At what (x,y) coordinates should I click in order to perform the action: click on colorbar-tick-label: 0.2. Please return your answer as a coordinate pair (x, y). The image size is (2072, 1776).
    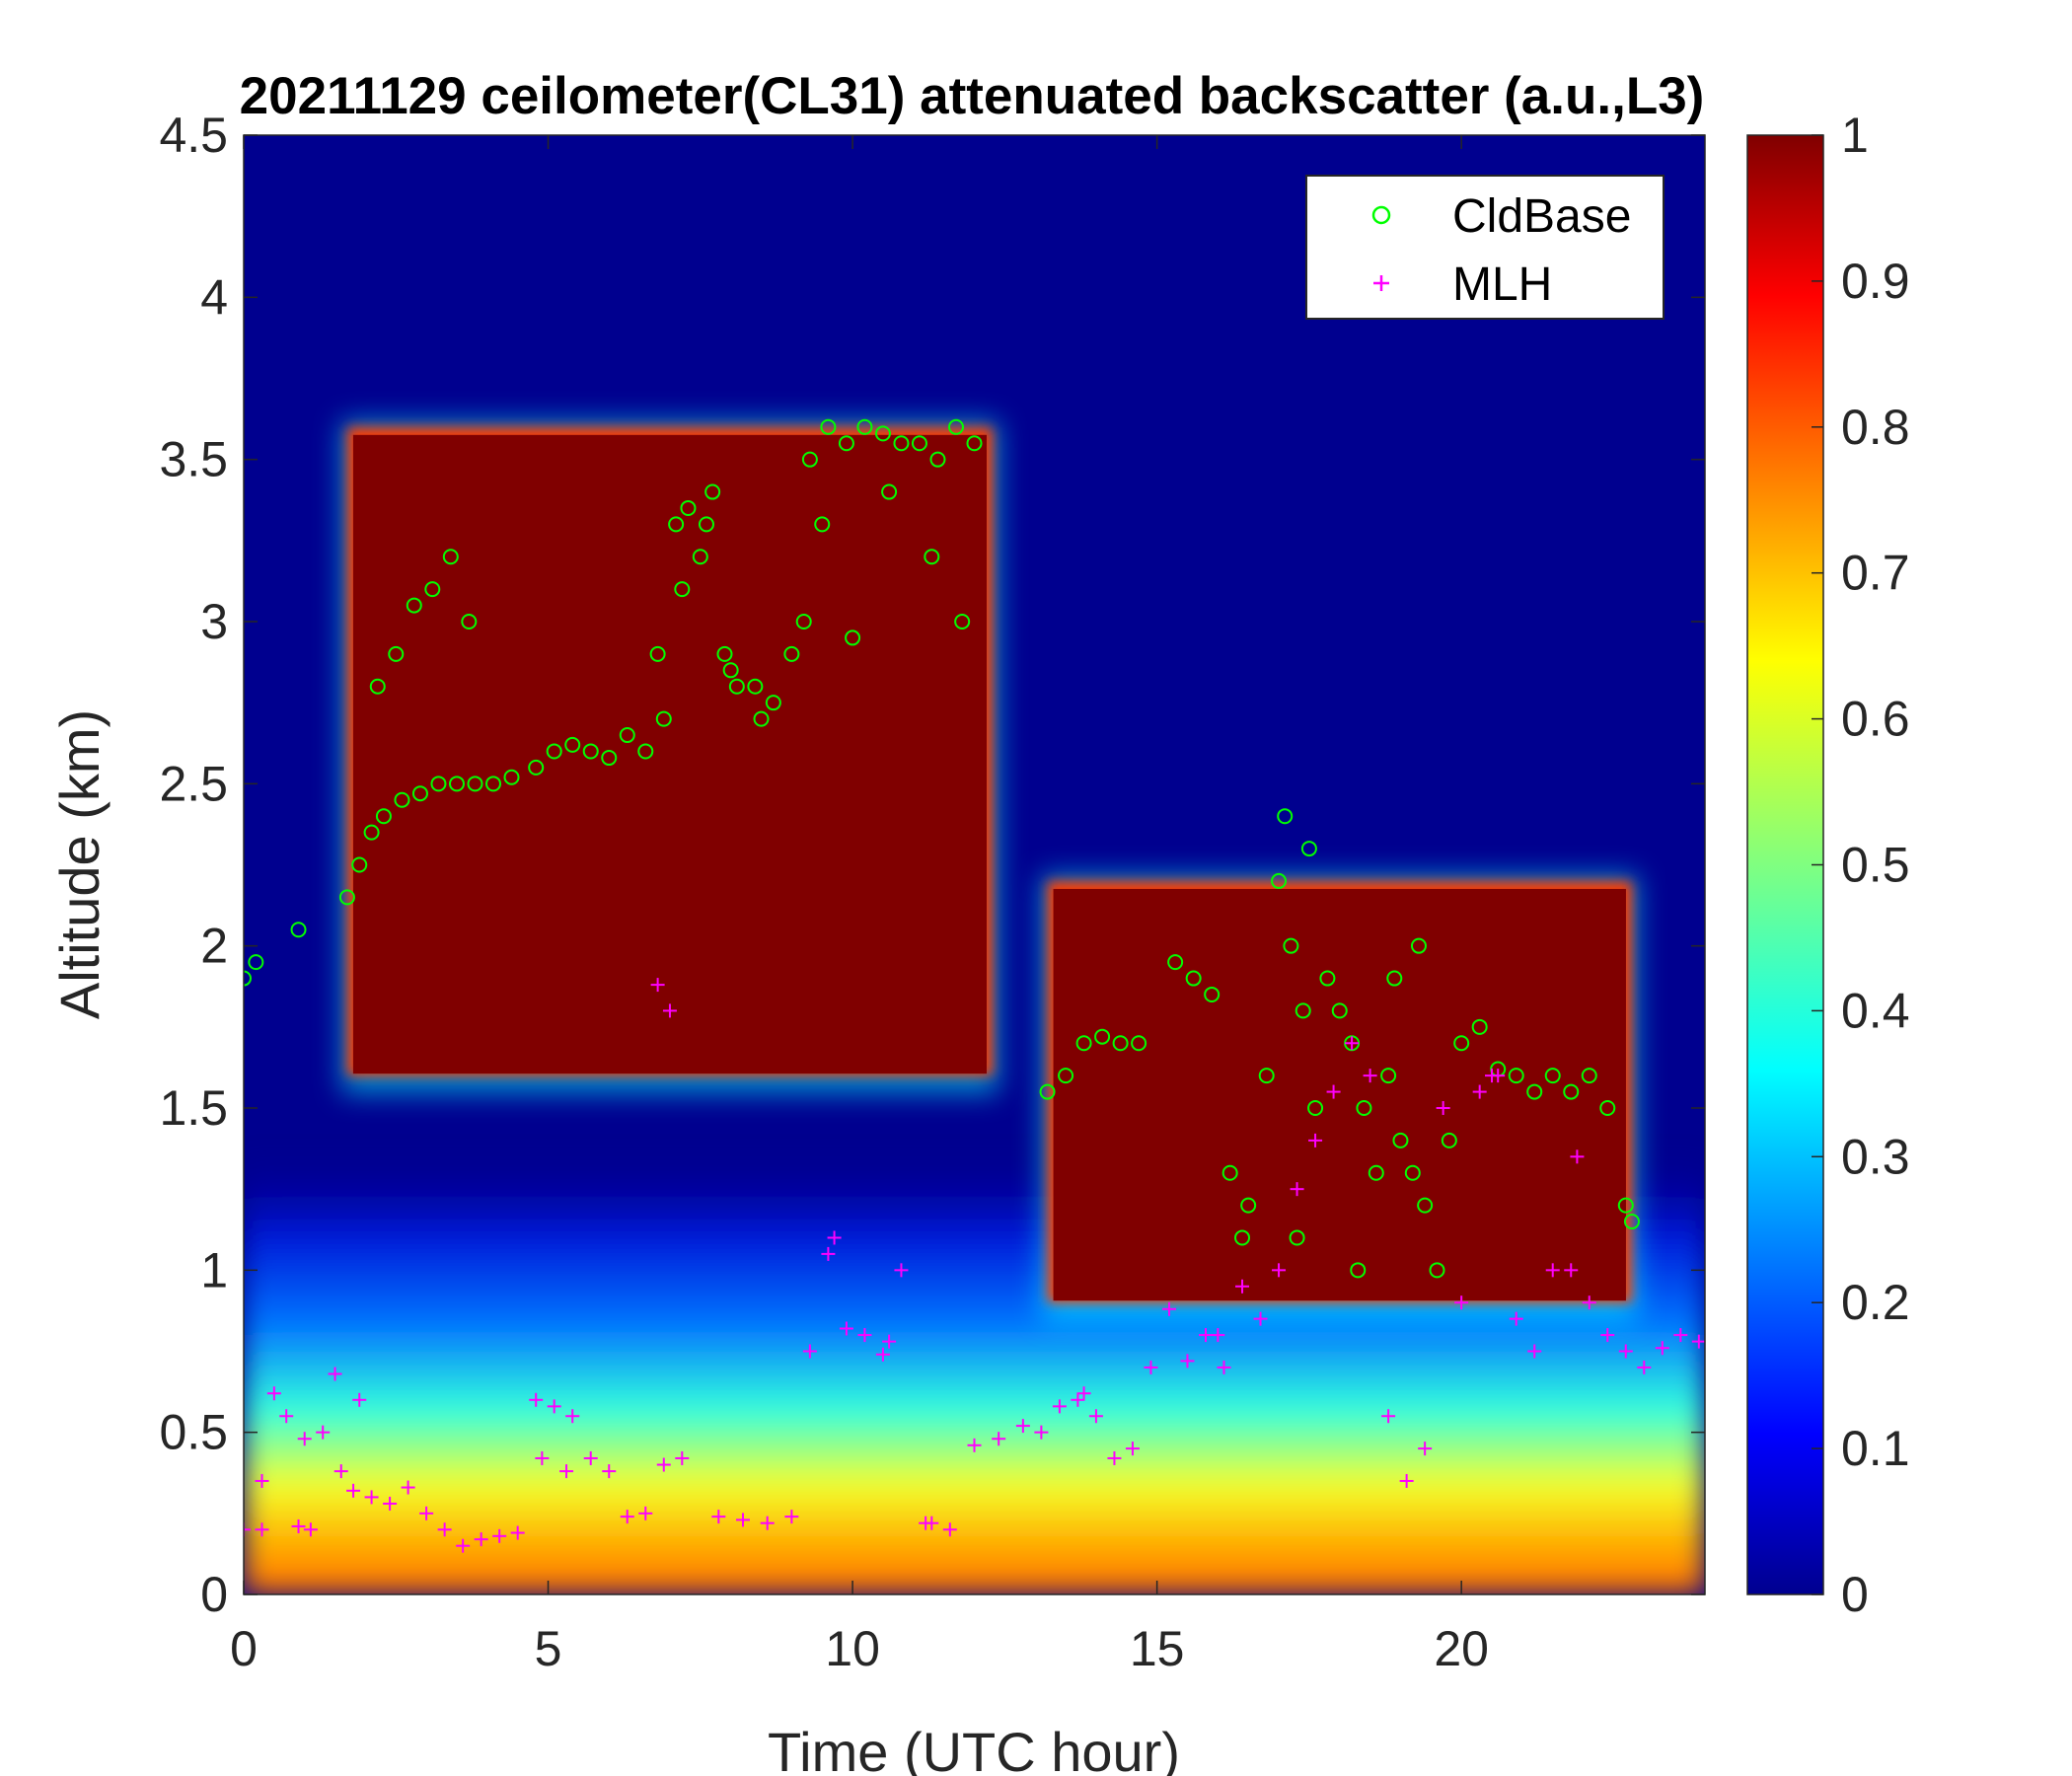
    Looking at the image, I should click on (1876, 1303).